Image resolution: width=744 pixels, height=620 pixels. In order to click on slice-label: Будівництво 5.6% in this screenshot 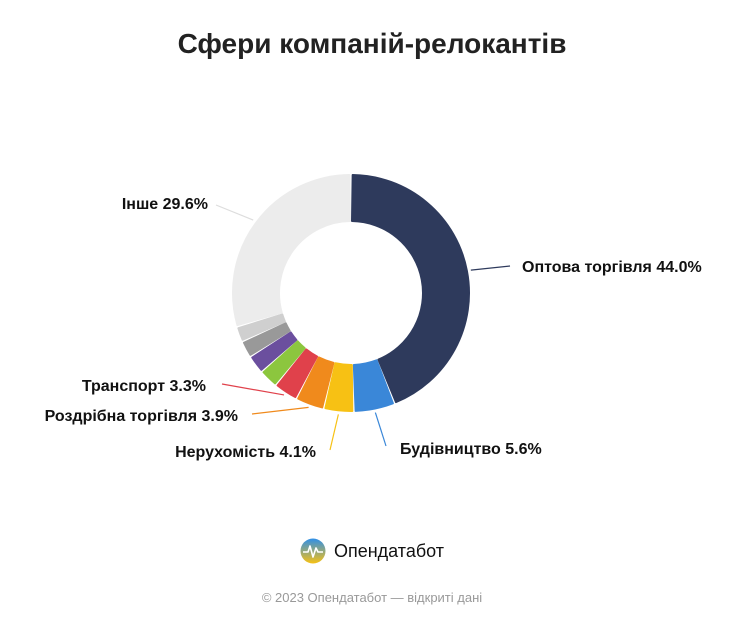, I will do `click(471, 449)`.